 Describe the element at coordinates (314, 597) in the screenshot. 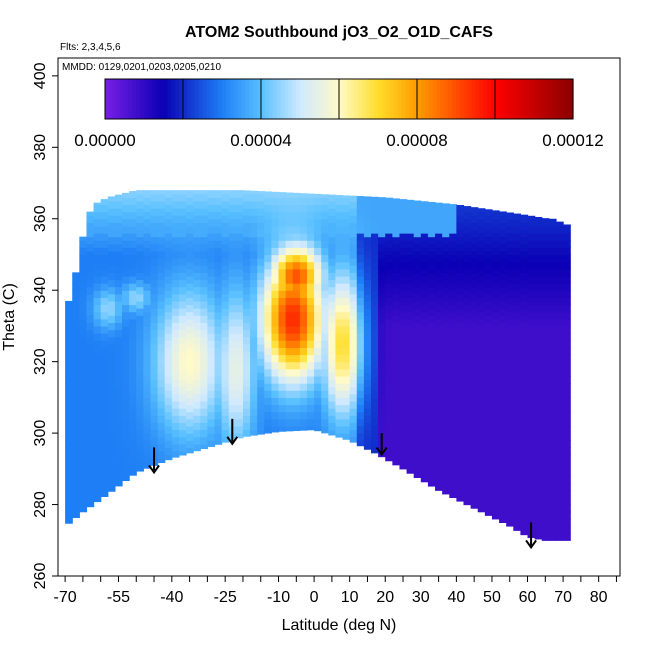

I see `x-tick-label: 0` at that location.